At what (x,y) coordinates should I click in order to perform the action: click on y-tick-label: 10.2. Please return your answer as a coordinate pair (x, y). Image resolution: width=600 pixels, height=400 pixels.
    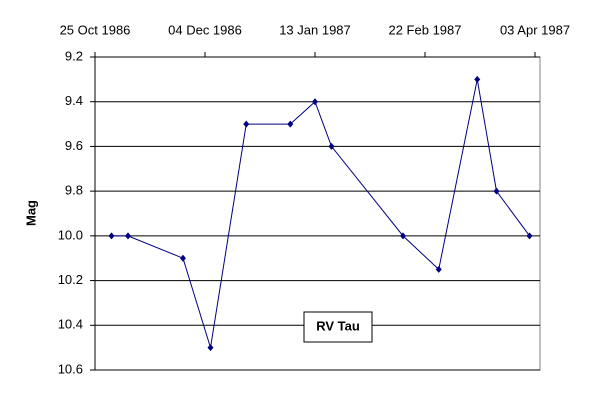
    Looking at the image, I should click on (70, 279).